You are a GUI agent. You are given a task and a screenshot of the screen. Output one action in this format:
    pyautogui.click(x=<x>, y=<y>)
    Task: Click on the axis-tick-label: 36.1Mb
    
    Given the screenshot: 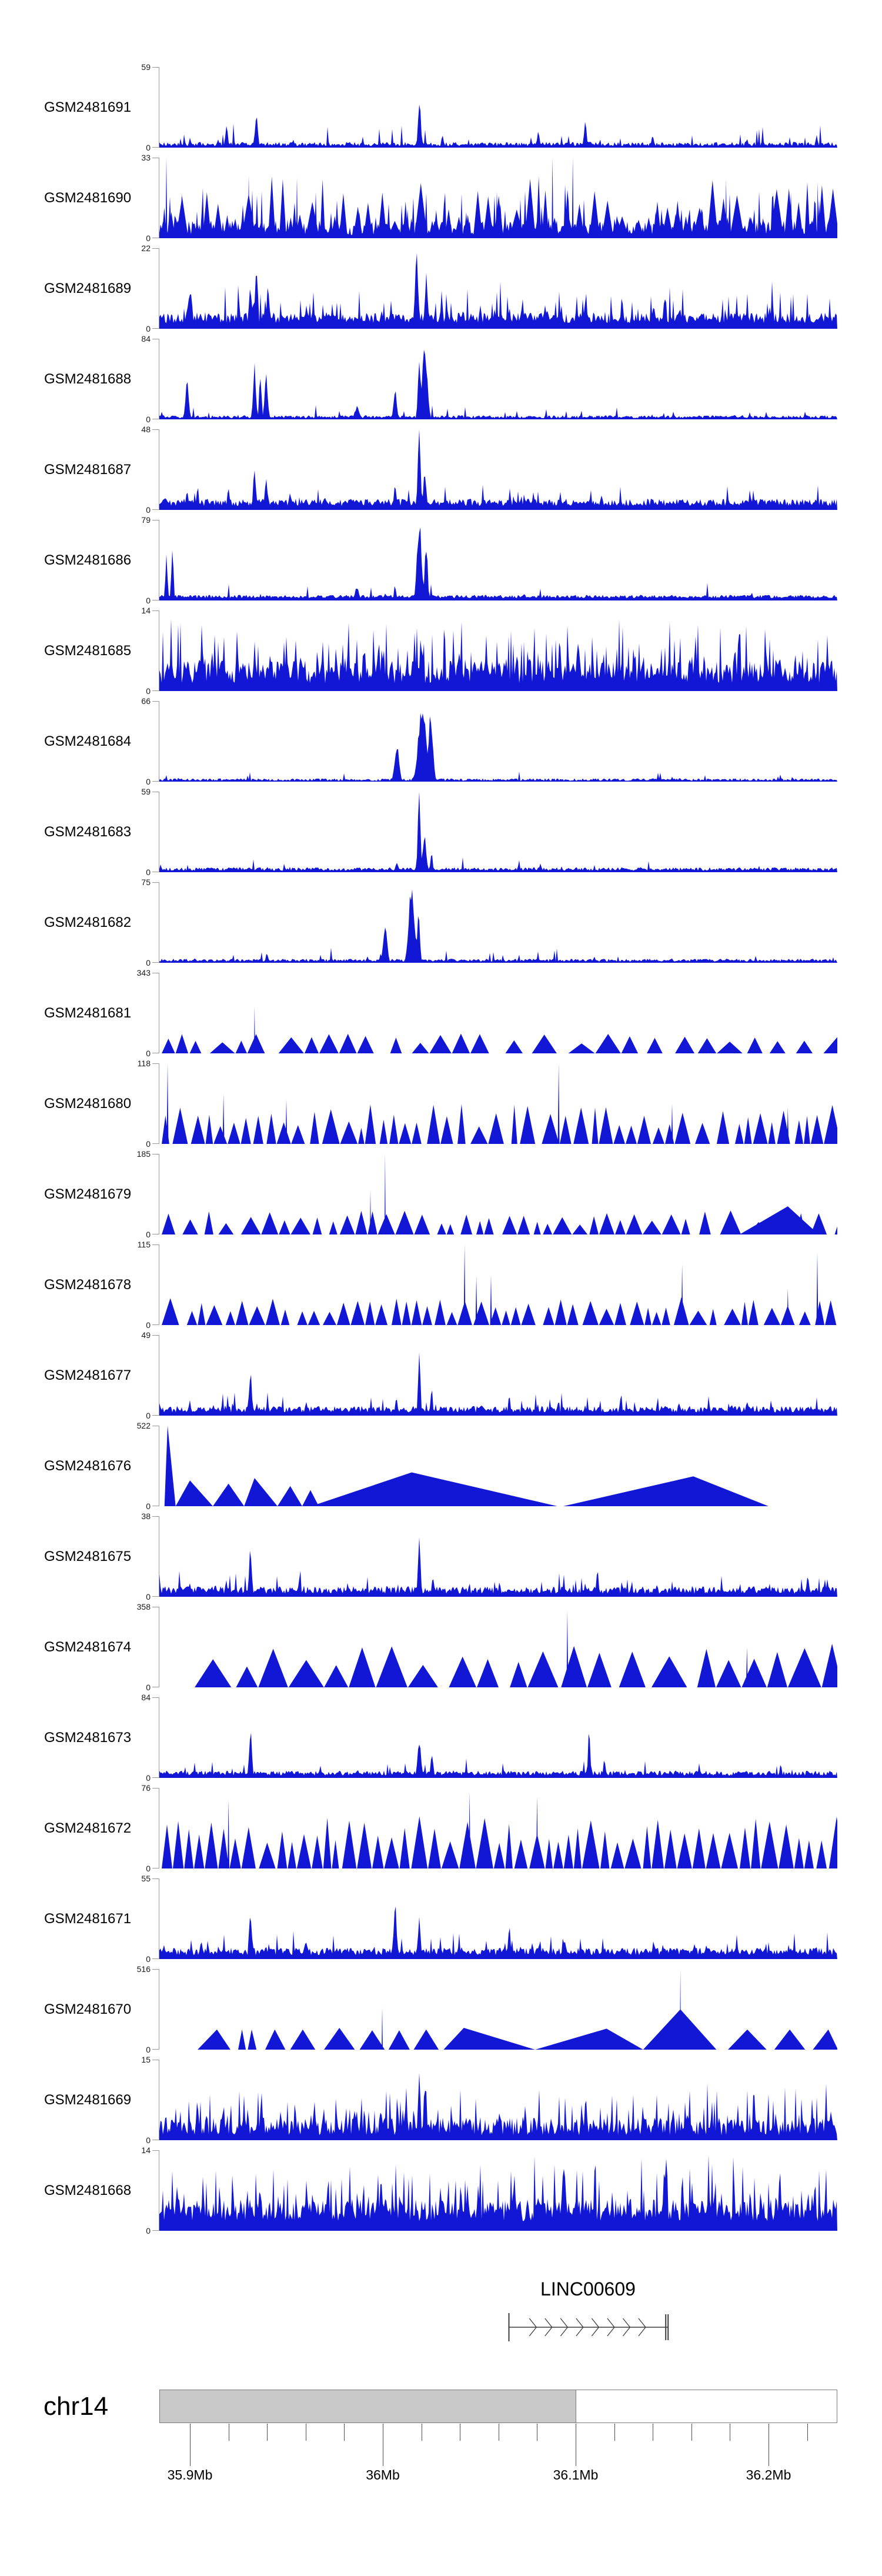 What is the action you would take?
    pyautogui.click(x=576, y=2474)
    